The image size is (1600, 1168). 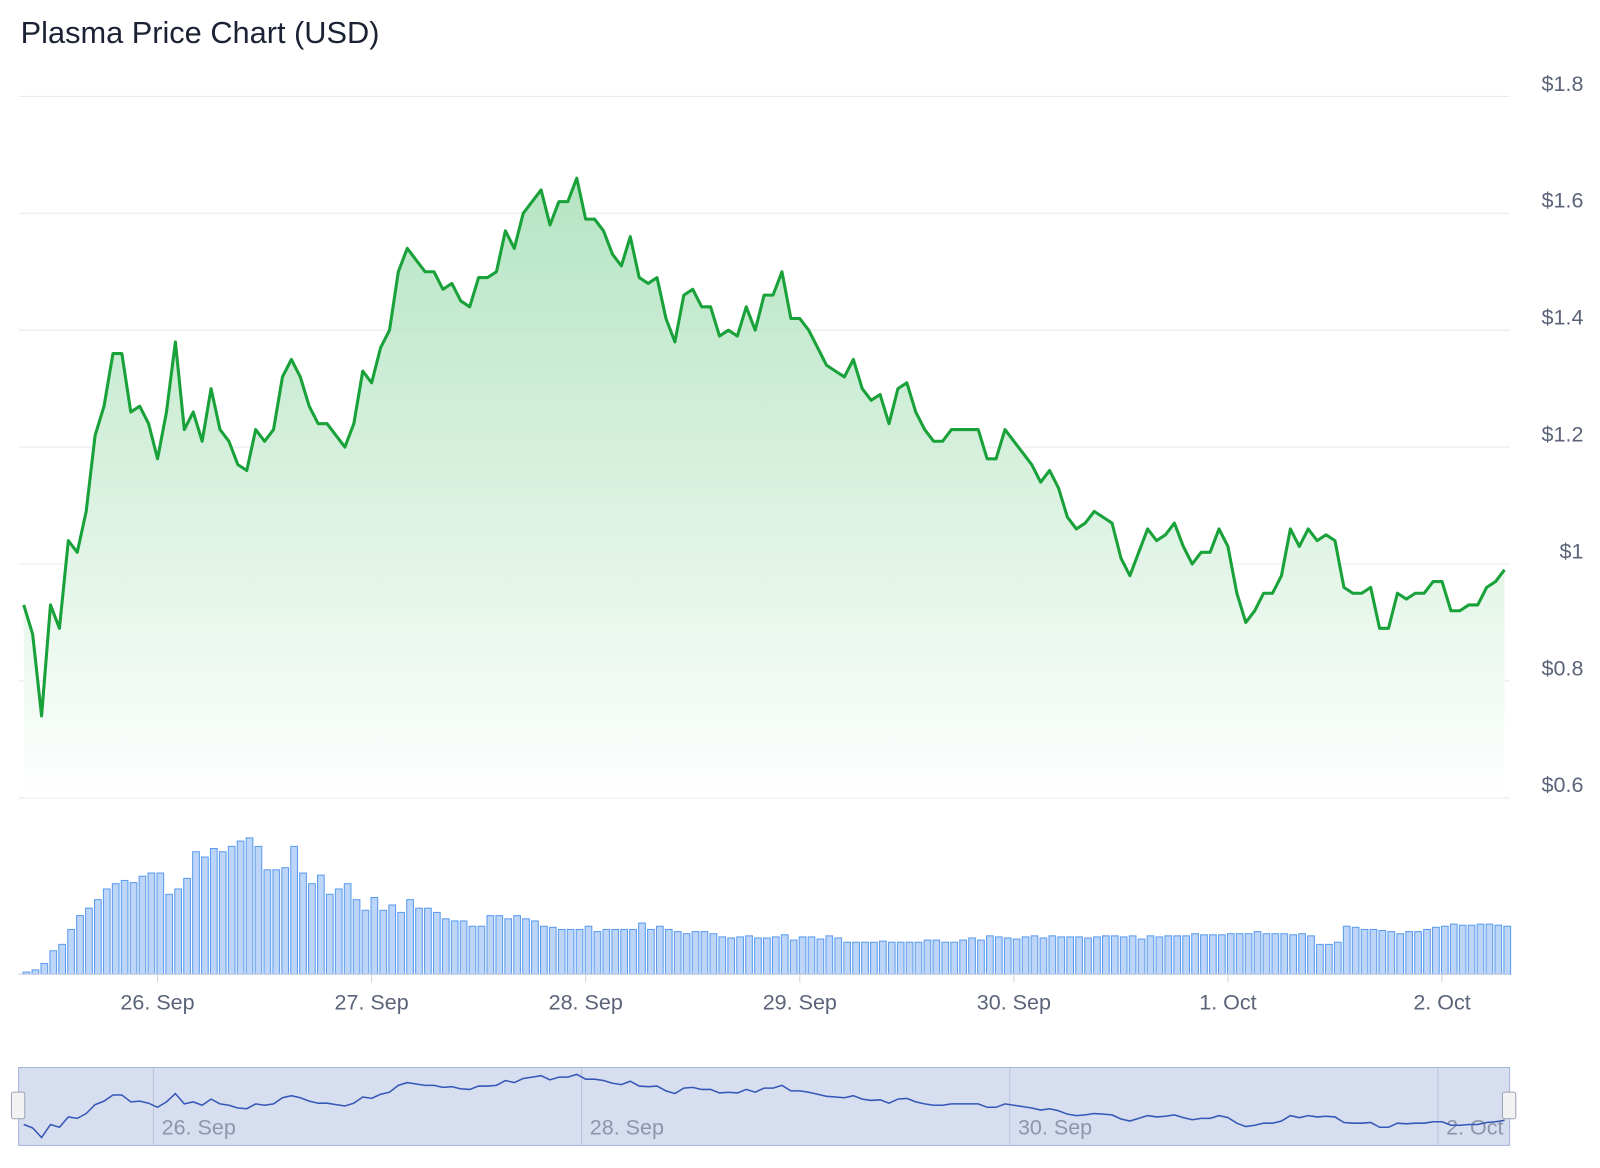 What do you see at coordinates (1563, 435) in the screenshot?
I see `y-tick-label: $1.2` at bounding box center [1563, 435].